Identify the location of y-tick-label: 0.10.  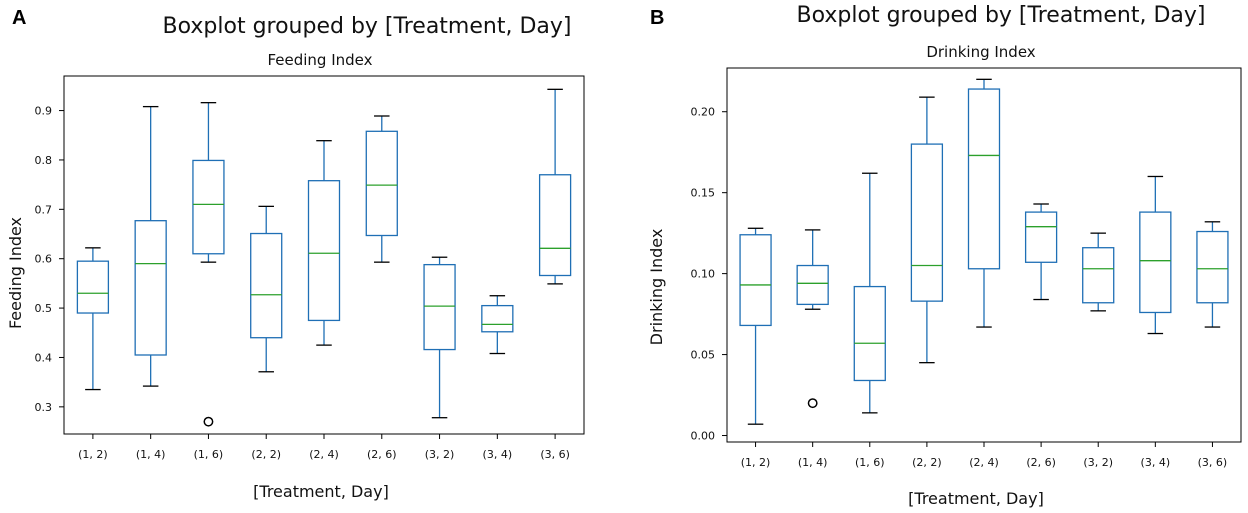
(703, 274).